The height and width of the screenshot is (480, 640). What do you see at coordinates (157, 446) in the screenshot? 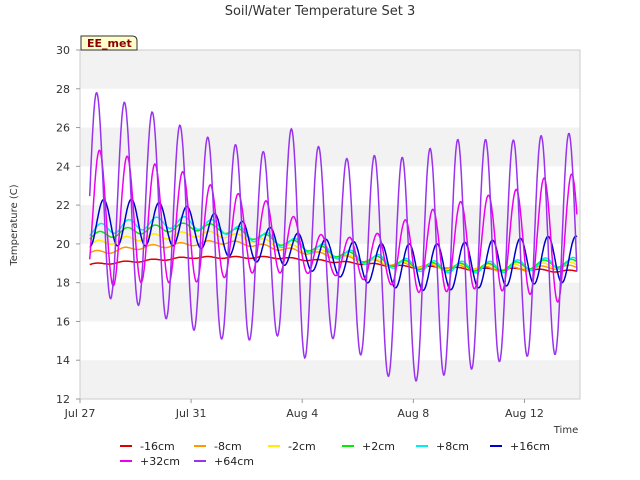
I see `legend-entry: -16cm` at bounding box center [157, 446].